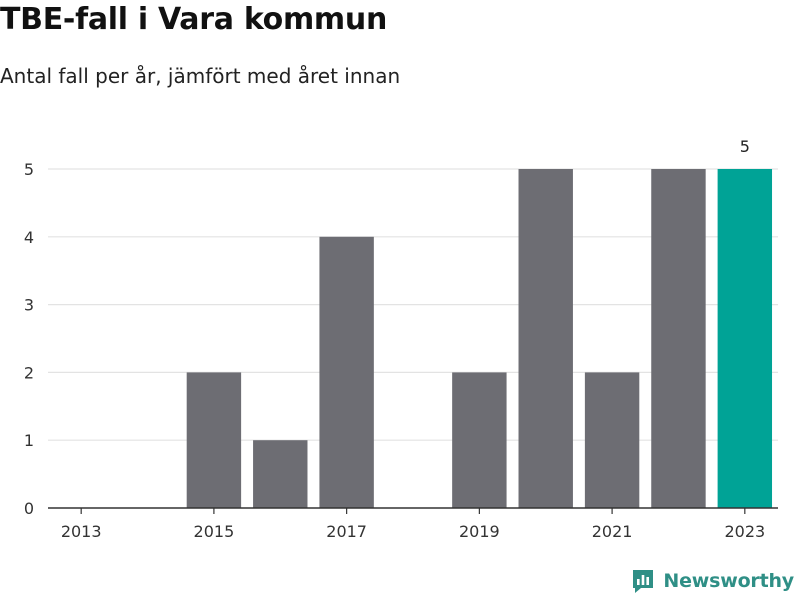 Image resolution: width=800 pixels, height=600 pixels. I want to click on y-tick-label: 5, so click(29, 169).